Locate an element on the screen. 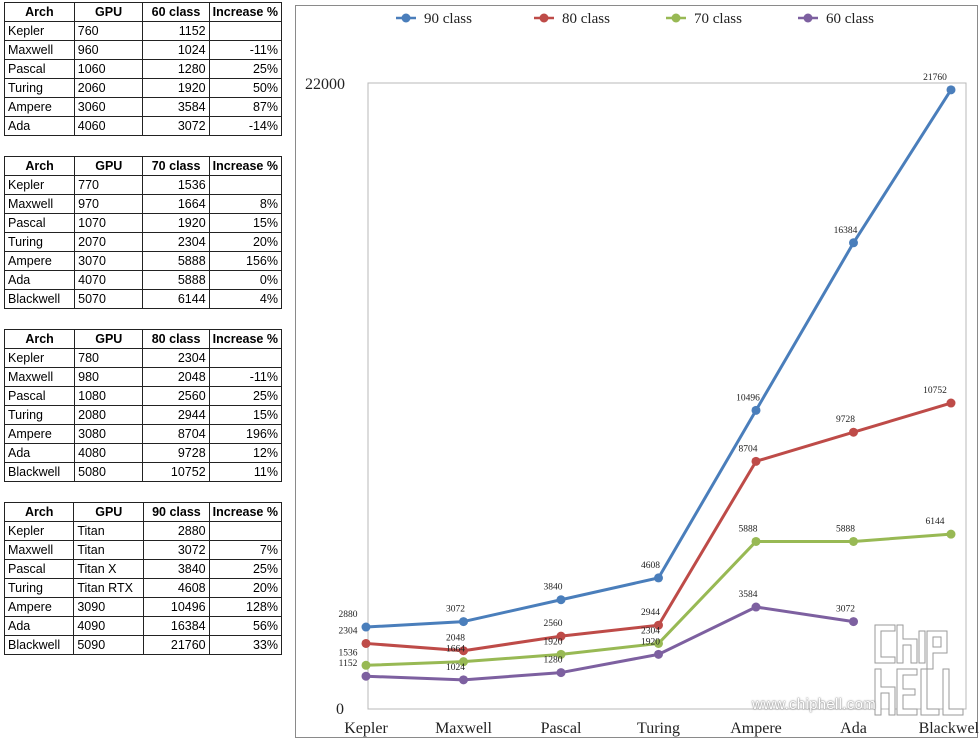 The image size is (980, 742). table-row: Ada 4070 5888 0% is located at coordinates (143, 280).